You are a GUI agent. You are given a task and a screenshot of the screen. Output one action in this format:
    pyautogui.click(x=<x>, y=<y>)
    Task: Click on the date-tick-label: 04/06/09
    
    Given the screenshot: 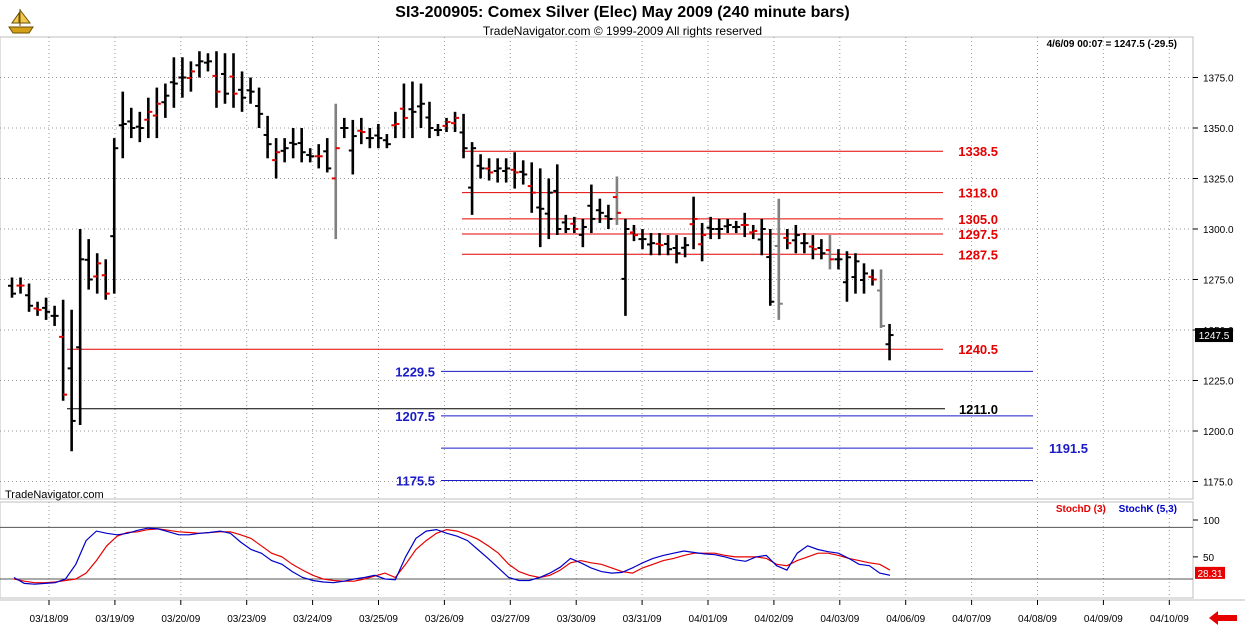 What is the action you would take?
    pyautogui.click(x=905, y=619)
    